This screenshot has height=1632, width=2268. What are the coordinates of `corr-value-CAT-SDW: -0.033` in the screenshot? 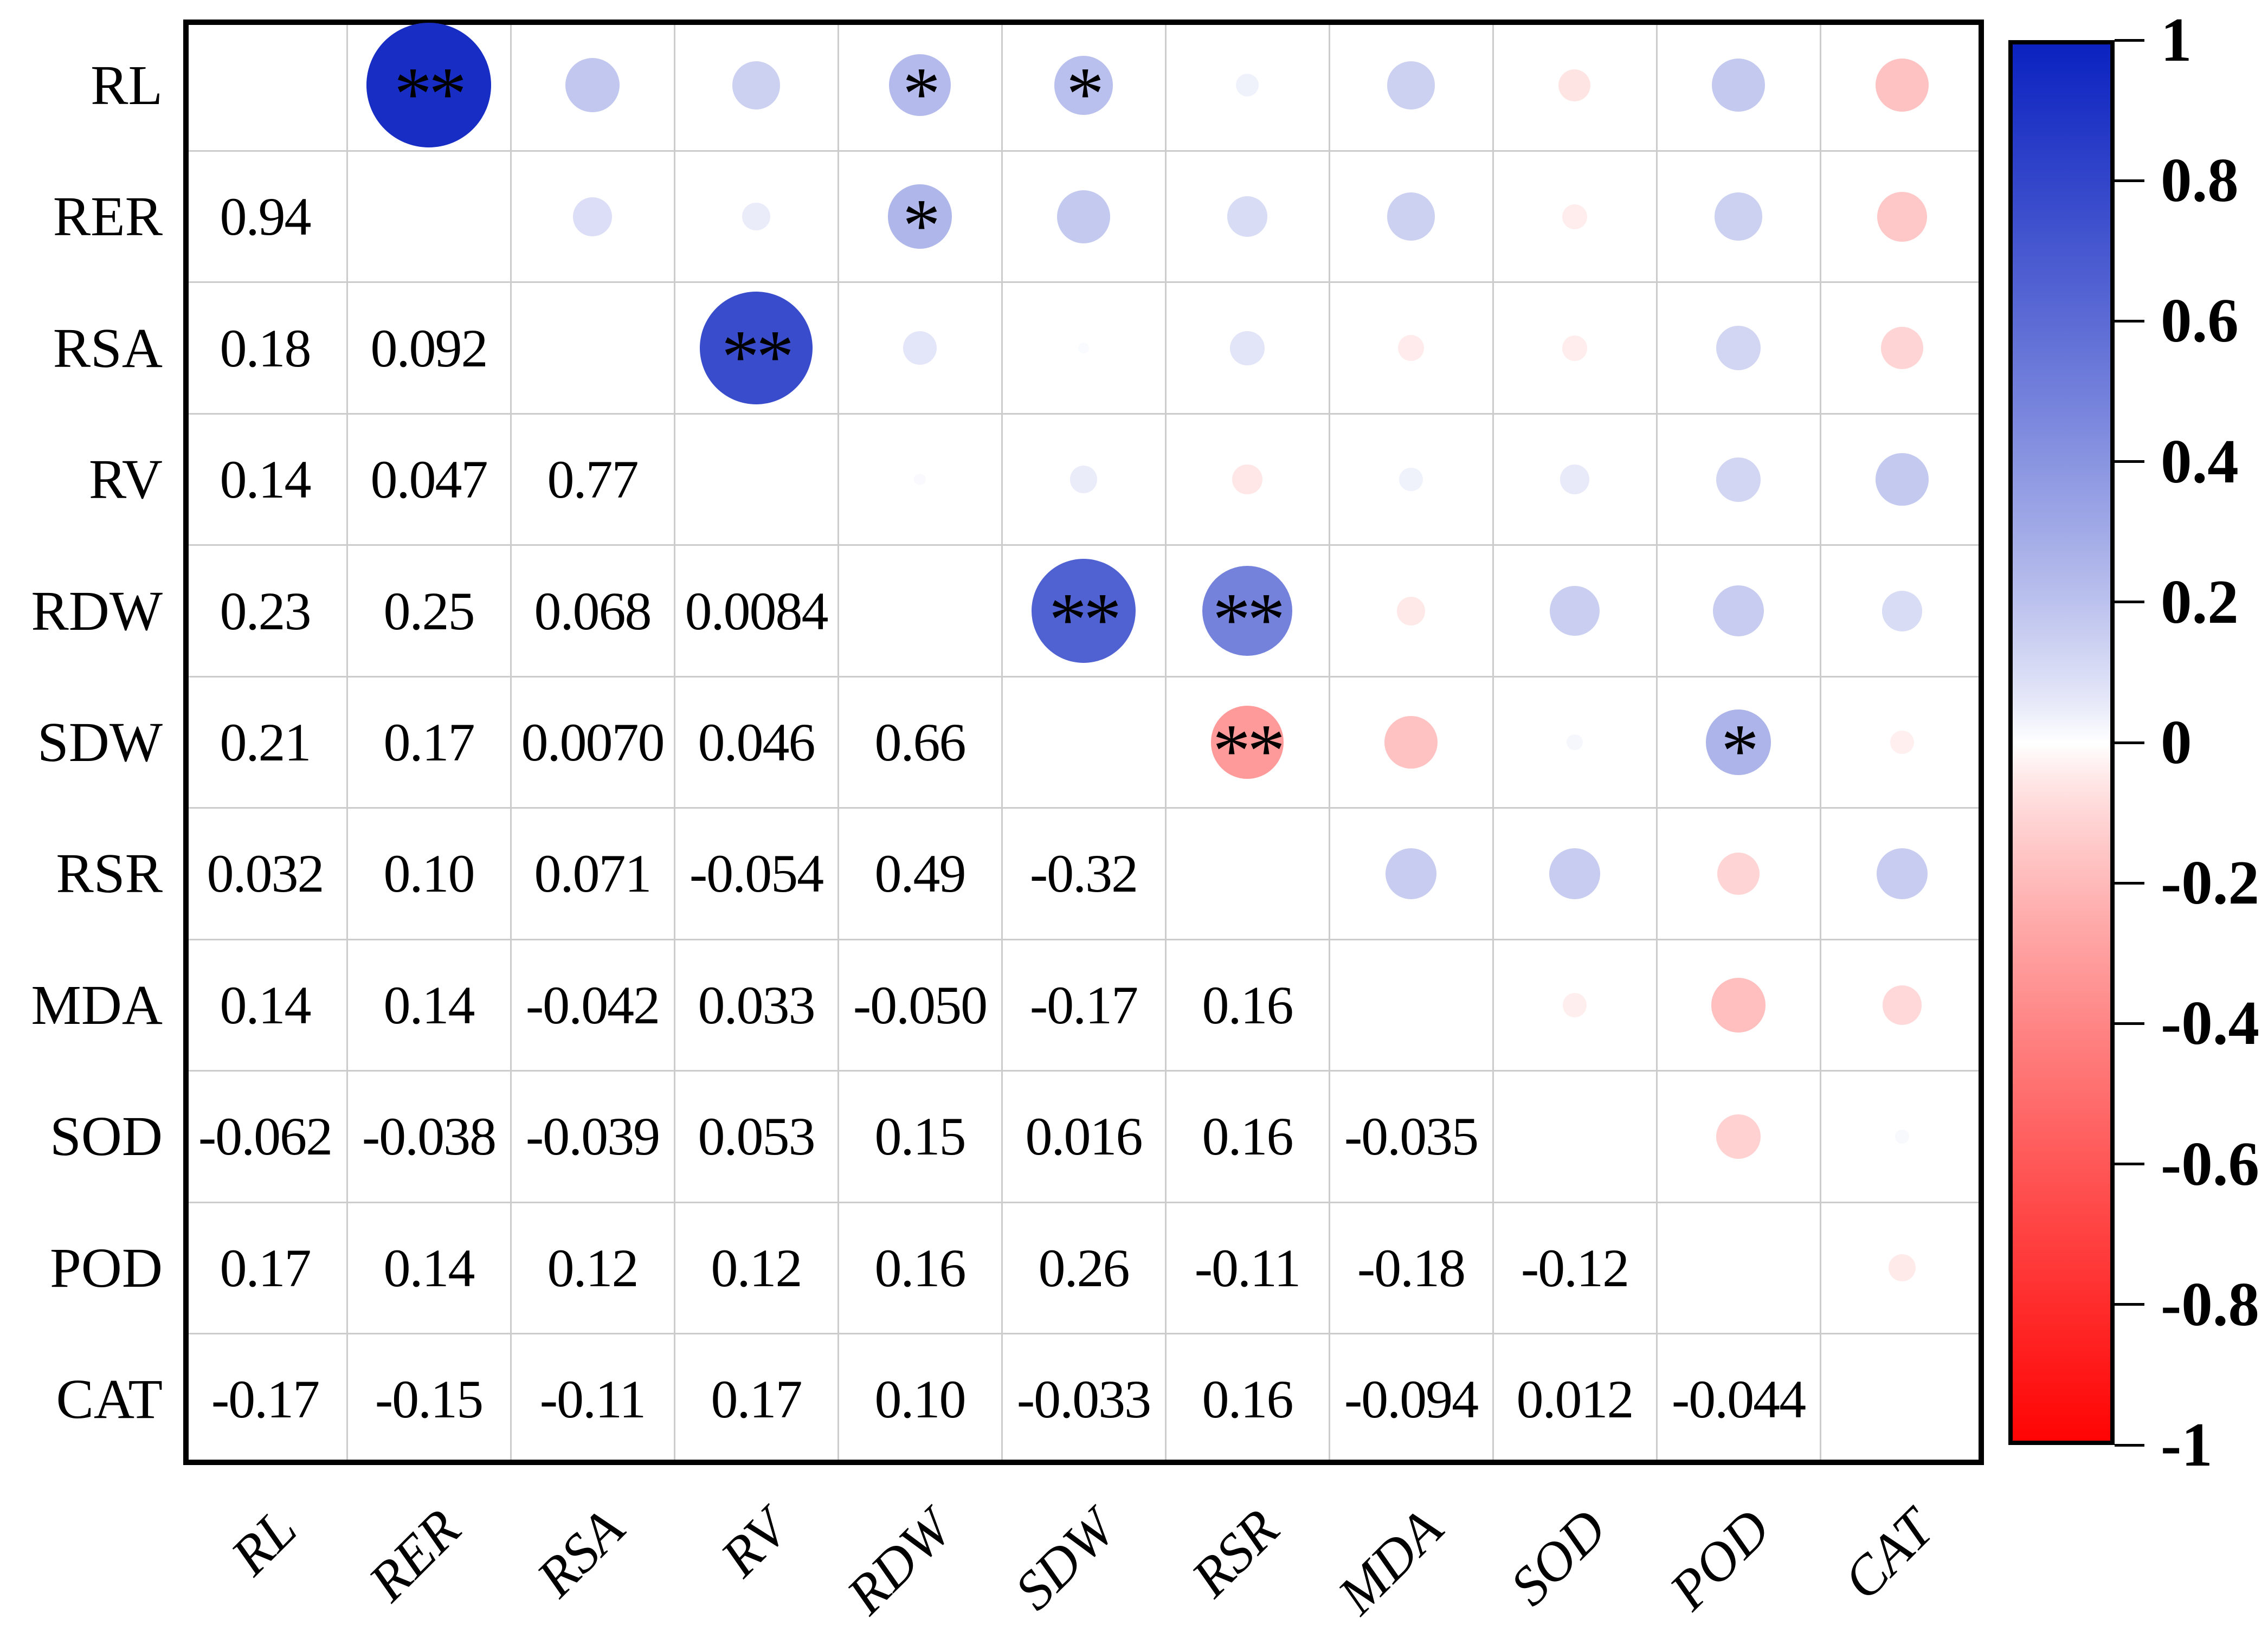 It's located at (1083, 1399).